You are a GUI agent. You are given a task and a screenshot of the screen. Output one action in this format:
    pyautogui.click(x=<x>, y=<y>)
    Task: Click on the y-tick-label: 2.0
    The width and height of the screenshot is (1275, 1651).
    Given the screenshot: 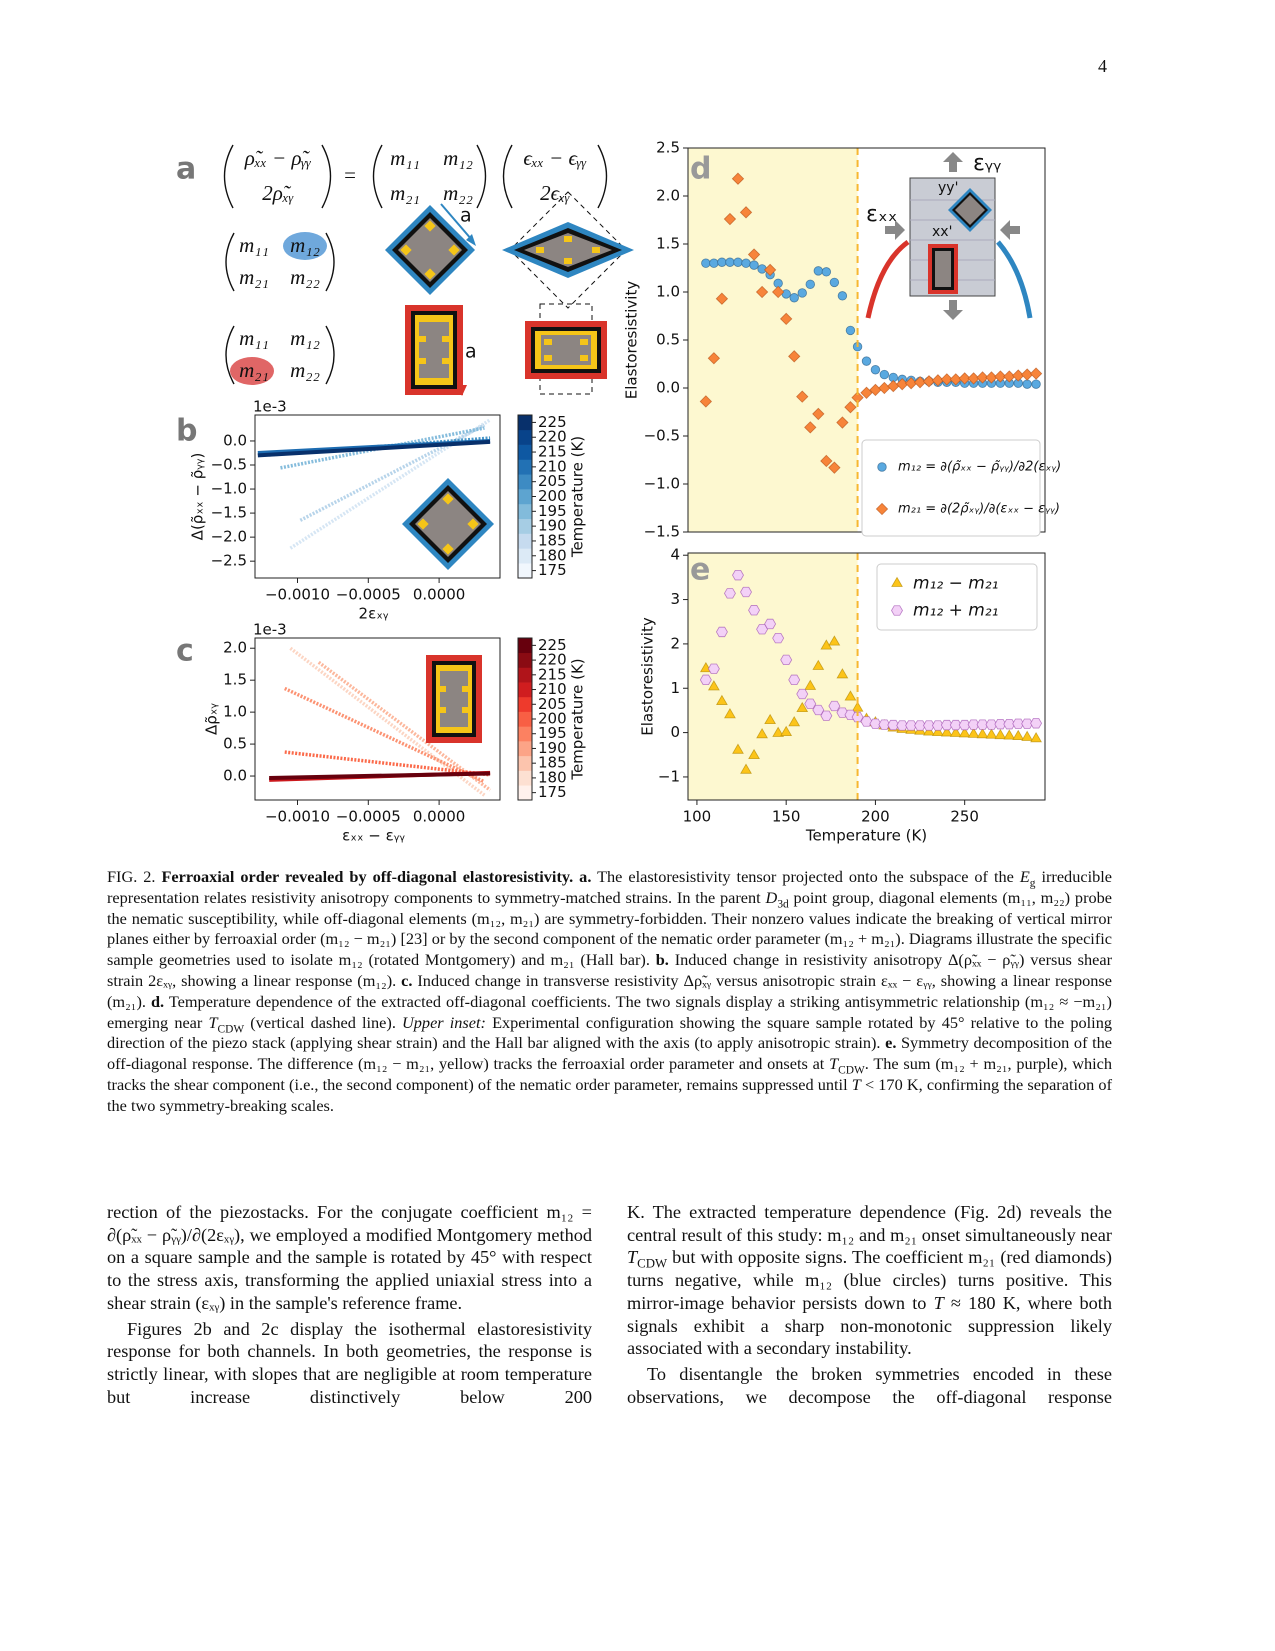 What is the action you would take?
    pyautogui.click(x=668, y=196)
    